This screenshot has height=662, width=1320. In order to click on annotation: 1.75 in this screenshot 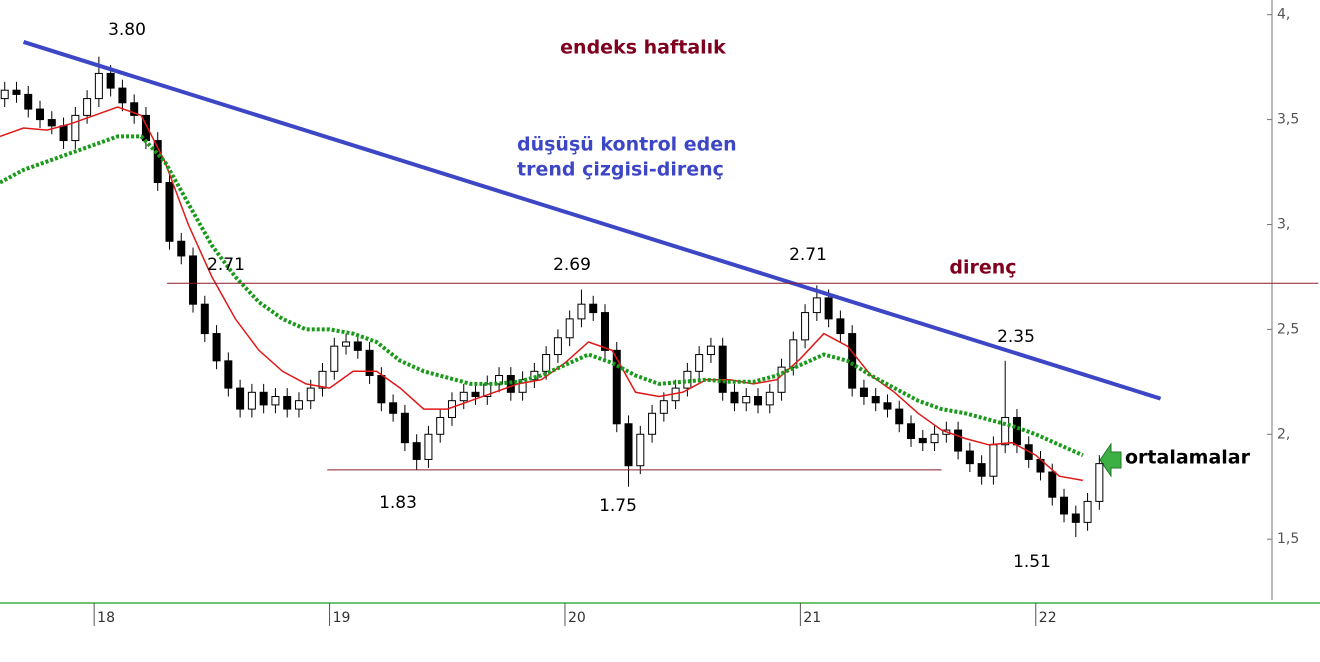, I will do `click(618, 506)`.